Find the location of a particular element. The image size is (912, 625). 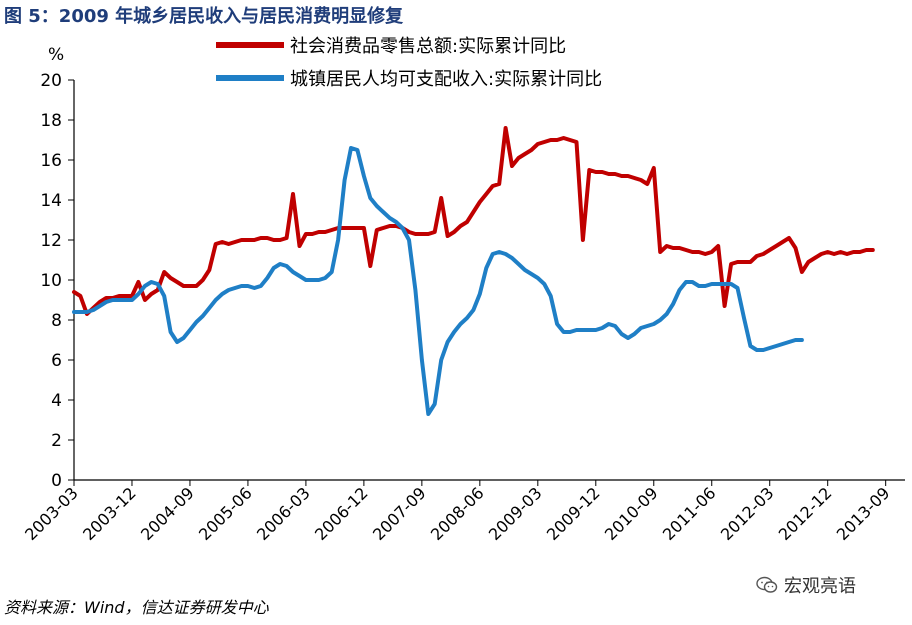

wechat-icon is located at coordinates (767, 584).